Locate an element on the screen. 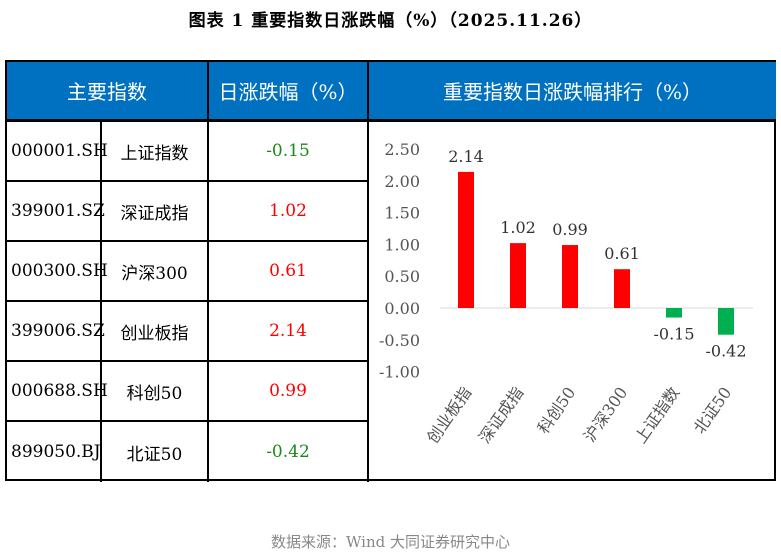  y-tick-label: 2.50 is located at coordinates (402, 149).